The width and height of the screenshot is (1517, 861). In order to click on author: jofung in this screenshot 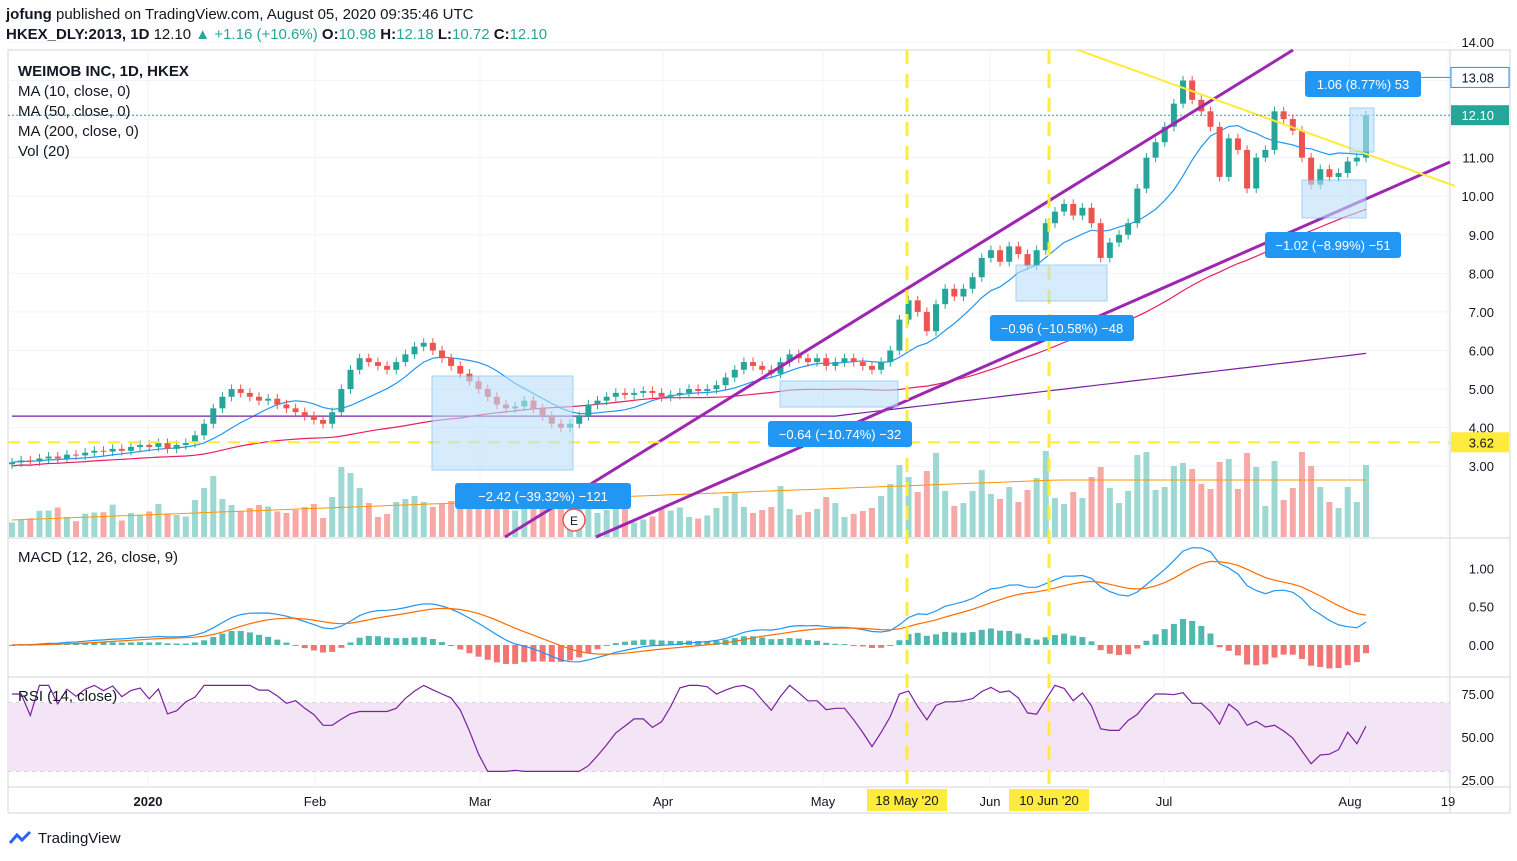, I will do `click(29, 14)`.